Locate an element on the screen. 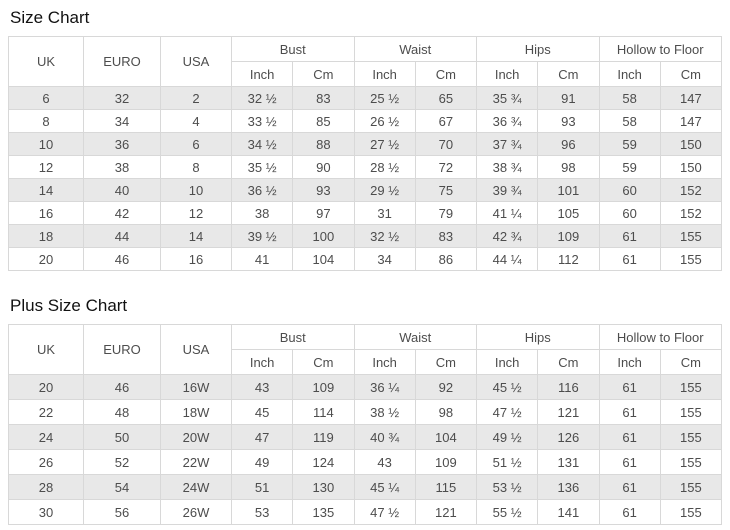 This screenshot has height=530, width=730. cell: 54 is located at coordinates (122, 487).